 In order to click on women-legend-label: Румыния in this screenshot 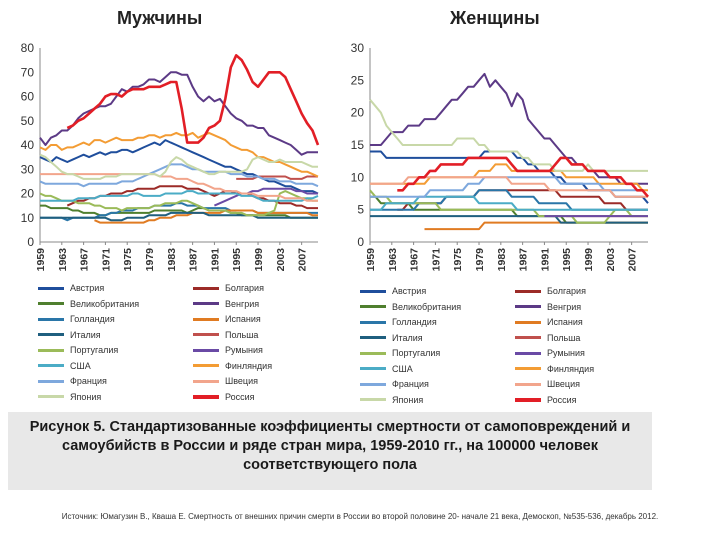, I will do `click(566, 353)`.